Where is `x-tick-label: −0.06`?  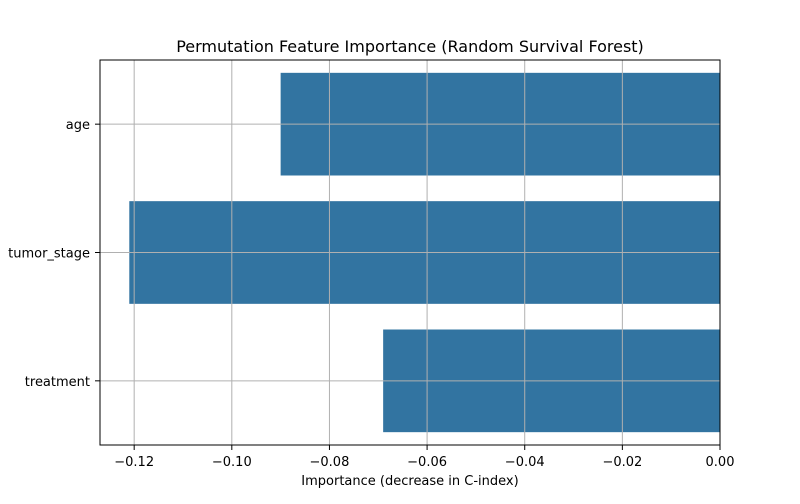
x-tick-label: −0.06 is located at coordinates (427, 462).